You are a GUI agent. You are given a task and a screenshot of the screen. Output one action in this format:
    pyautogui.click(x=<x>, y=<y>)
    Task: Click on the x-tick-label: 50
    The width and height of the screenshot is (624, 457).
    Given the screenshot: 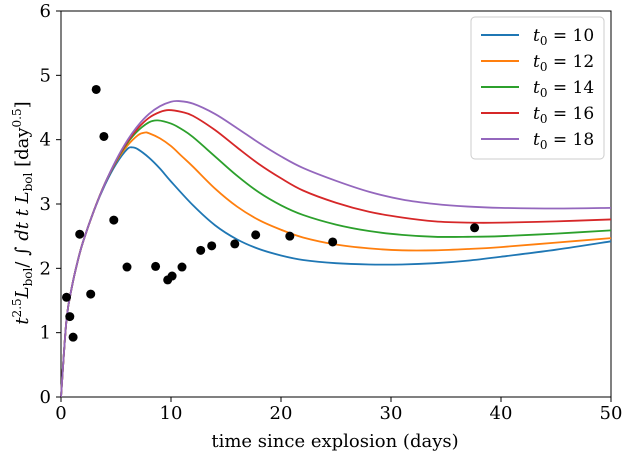 What is the action you would take?
    pyautogui.click(x=611, y=413)
    